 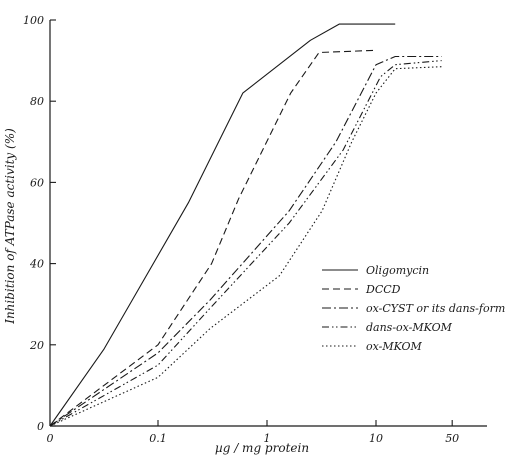 What do you see at coordinates (40, 426) in the screenshot?
I see `y-tick-label: 0` at bounding box center [40, 426].